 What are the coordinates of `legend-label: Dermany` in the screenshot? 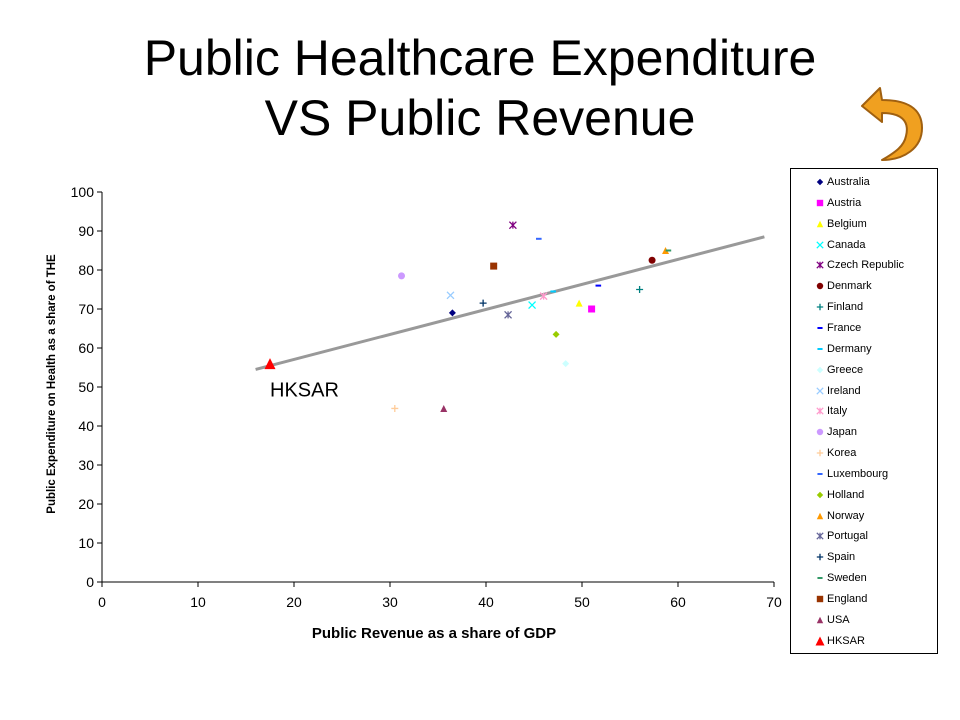 It's located at (849, 348).